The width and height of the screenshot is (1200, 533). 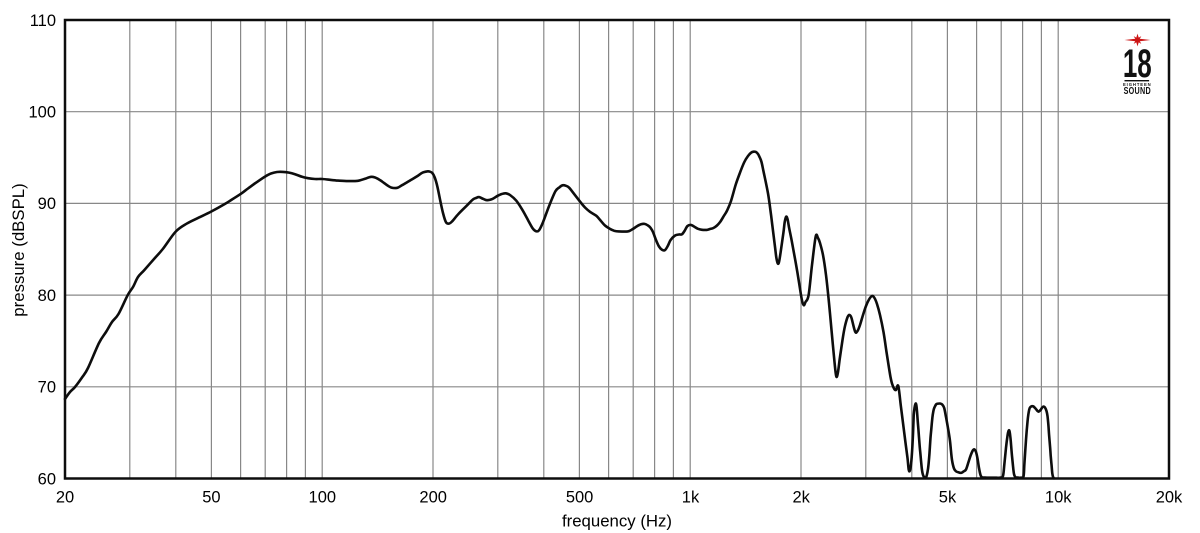 I want to click on svg-text: SOUND, so click(x=1137, y=90).